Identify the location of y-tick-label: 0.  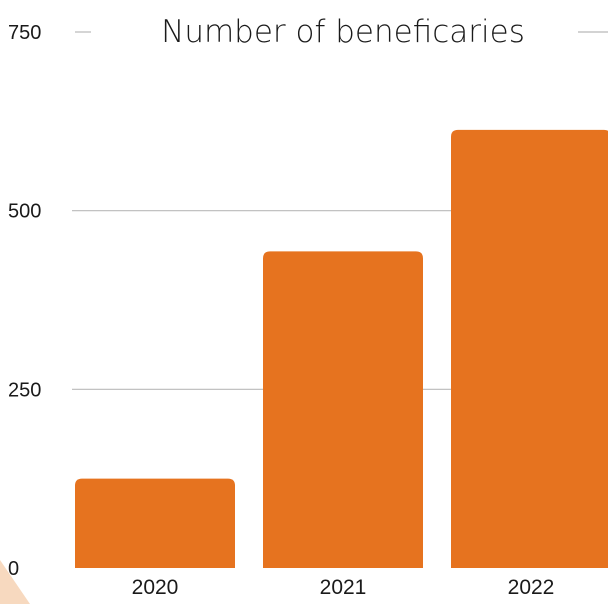
(13, 569).